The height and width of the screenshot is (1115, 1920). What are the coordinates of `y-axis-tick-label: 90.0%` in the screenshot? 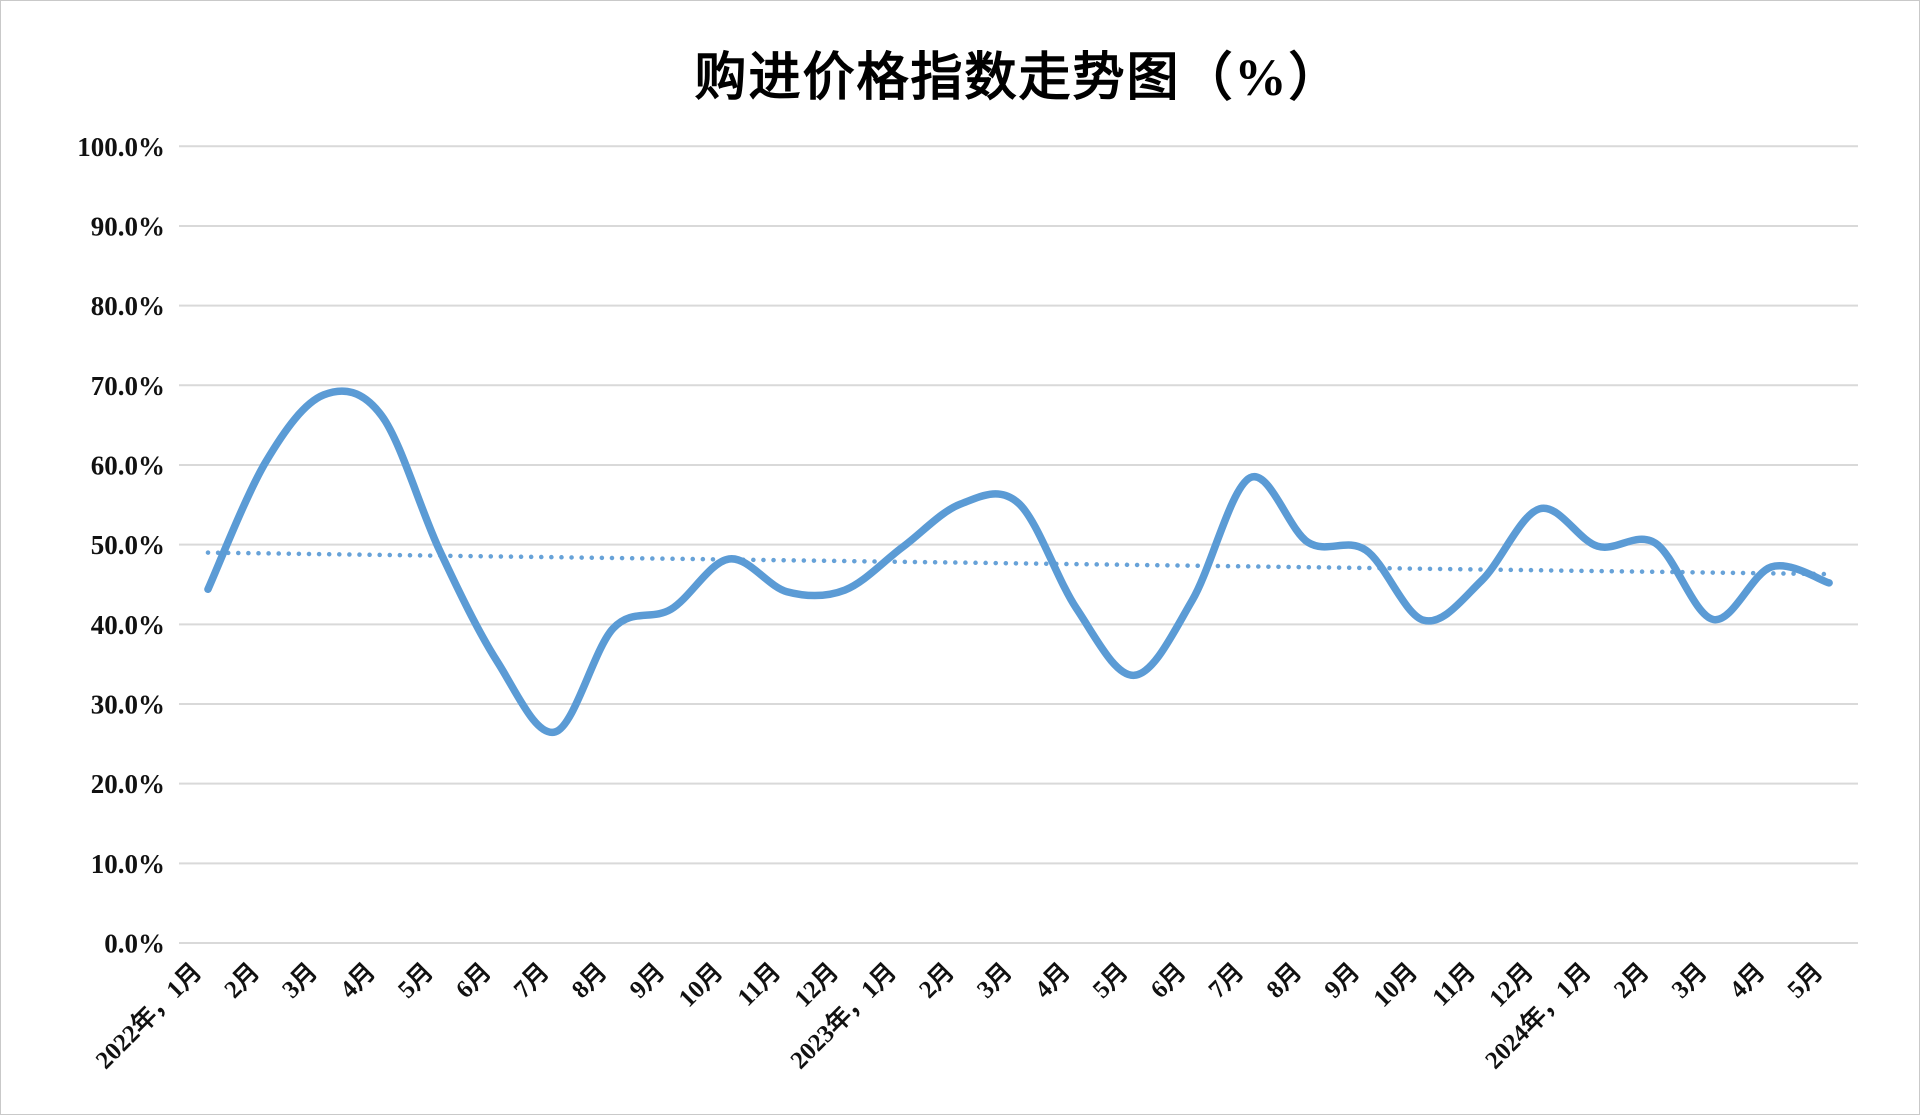 It's located at (128, 226).